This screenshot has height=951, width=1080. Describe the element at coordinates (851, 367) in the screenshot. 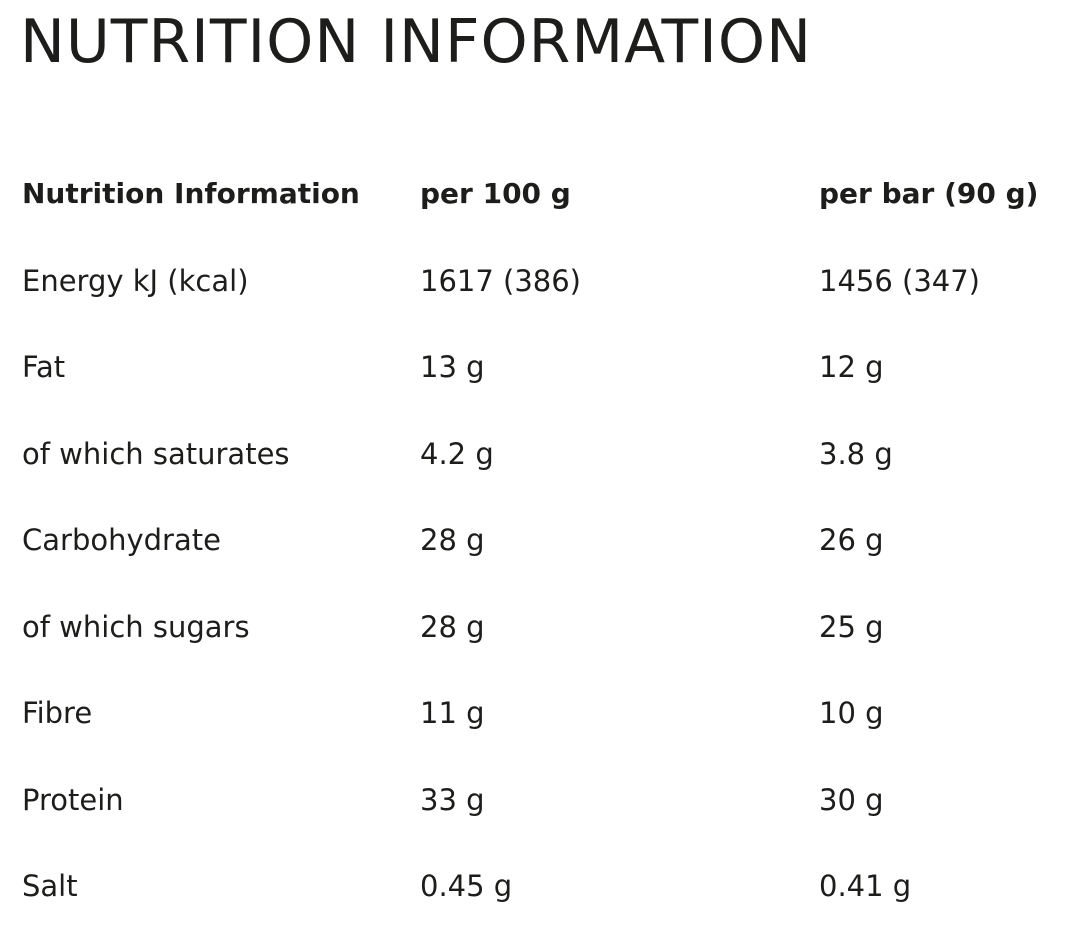

I see `value-per-bar: 12 g` at that location.